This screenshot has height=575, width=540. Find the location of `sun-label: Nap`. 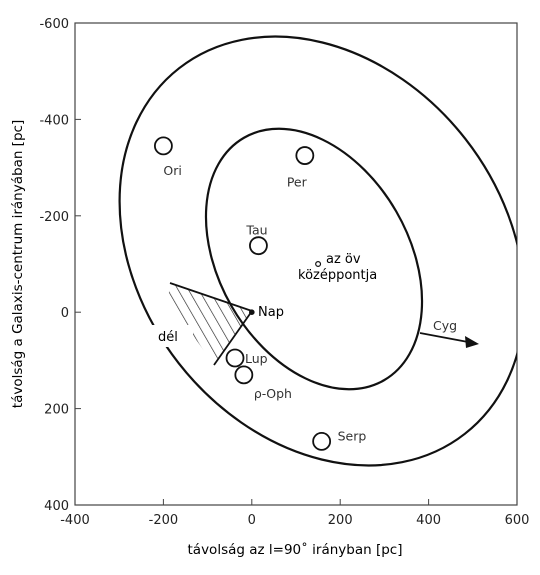

sun-label: Nap is located at coordinates (271, 312).